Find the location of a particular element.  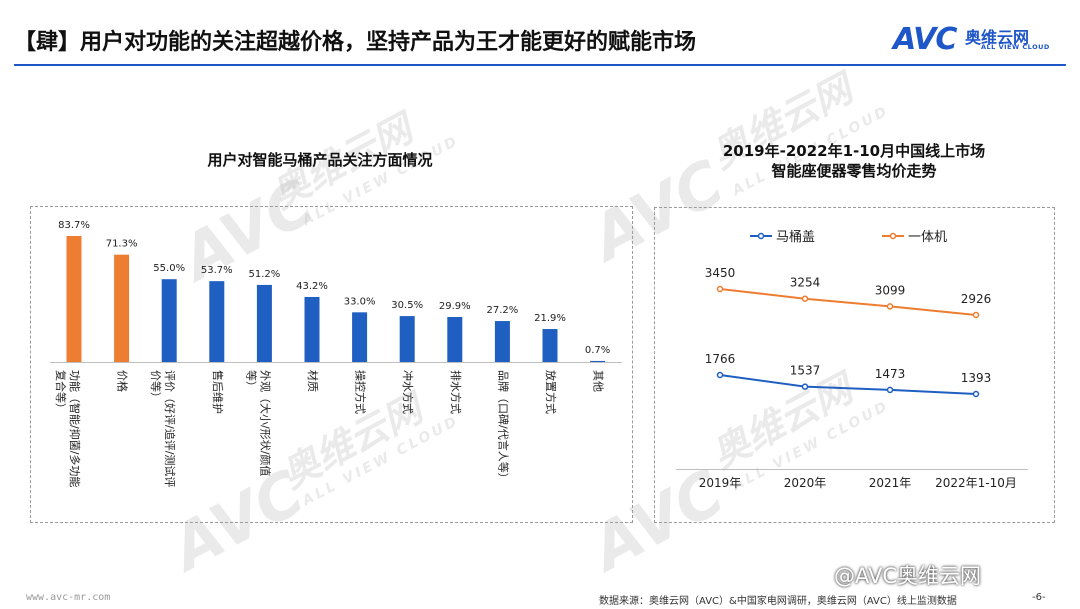

logo-english-name: ALL VIEW CLOUD is located at coordinates (1015, 47).